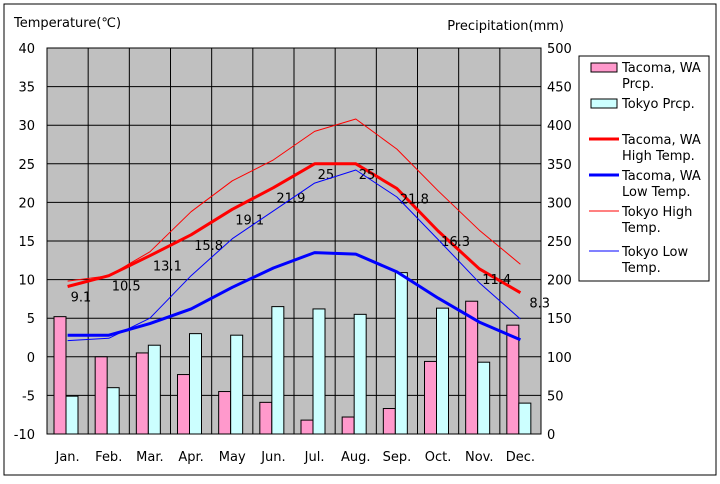 The height and width of the screenshot is (484, 720). I want to click on data-label: 11.4, so click(496, 280).